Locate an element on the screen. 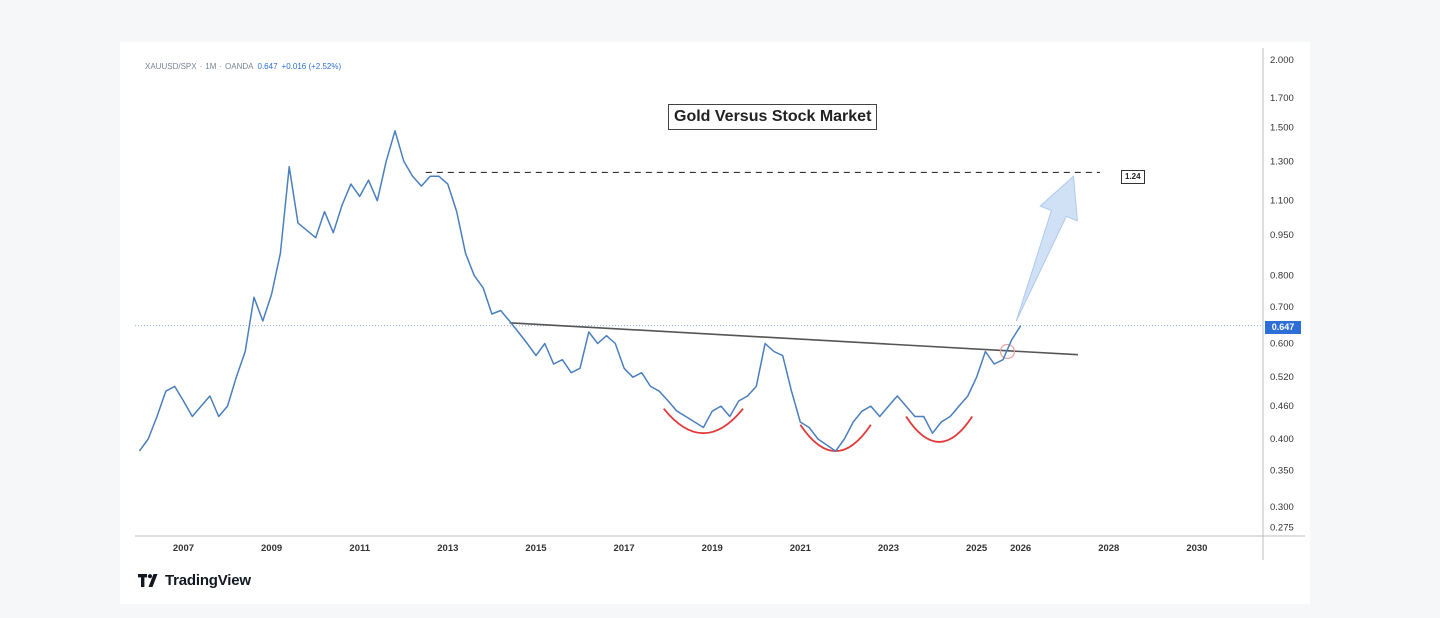 This screenshot has height=618, width=1440. x-tick-label: 2025 is located at coordinates (977, 548).